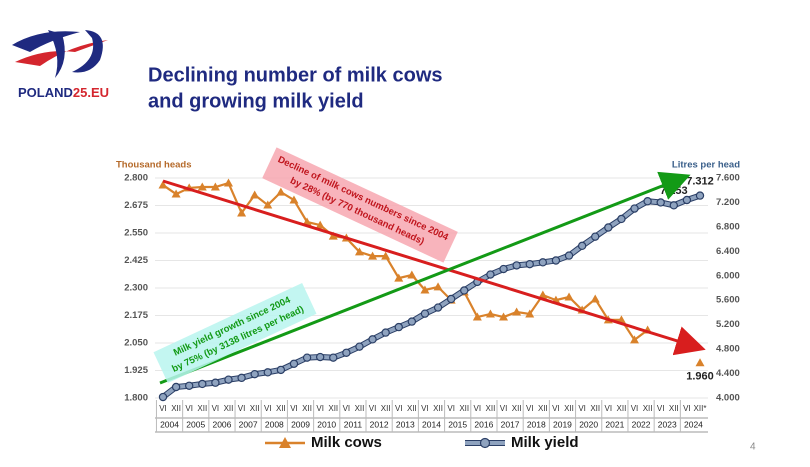 This screenshot has height=467, width=810. What do you see at coordinates (360, 205) in the screenshot?
I see `note-box` at bounding box center [360, 205].